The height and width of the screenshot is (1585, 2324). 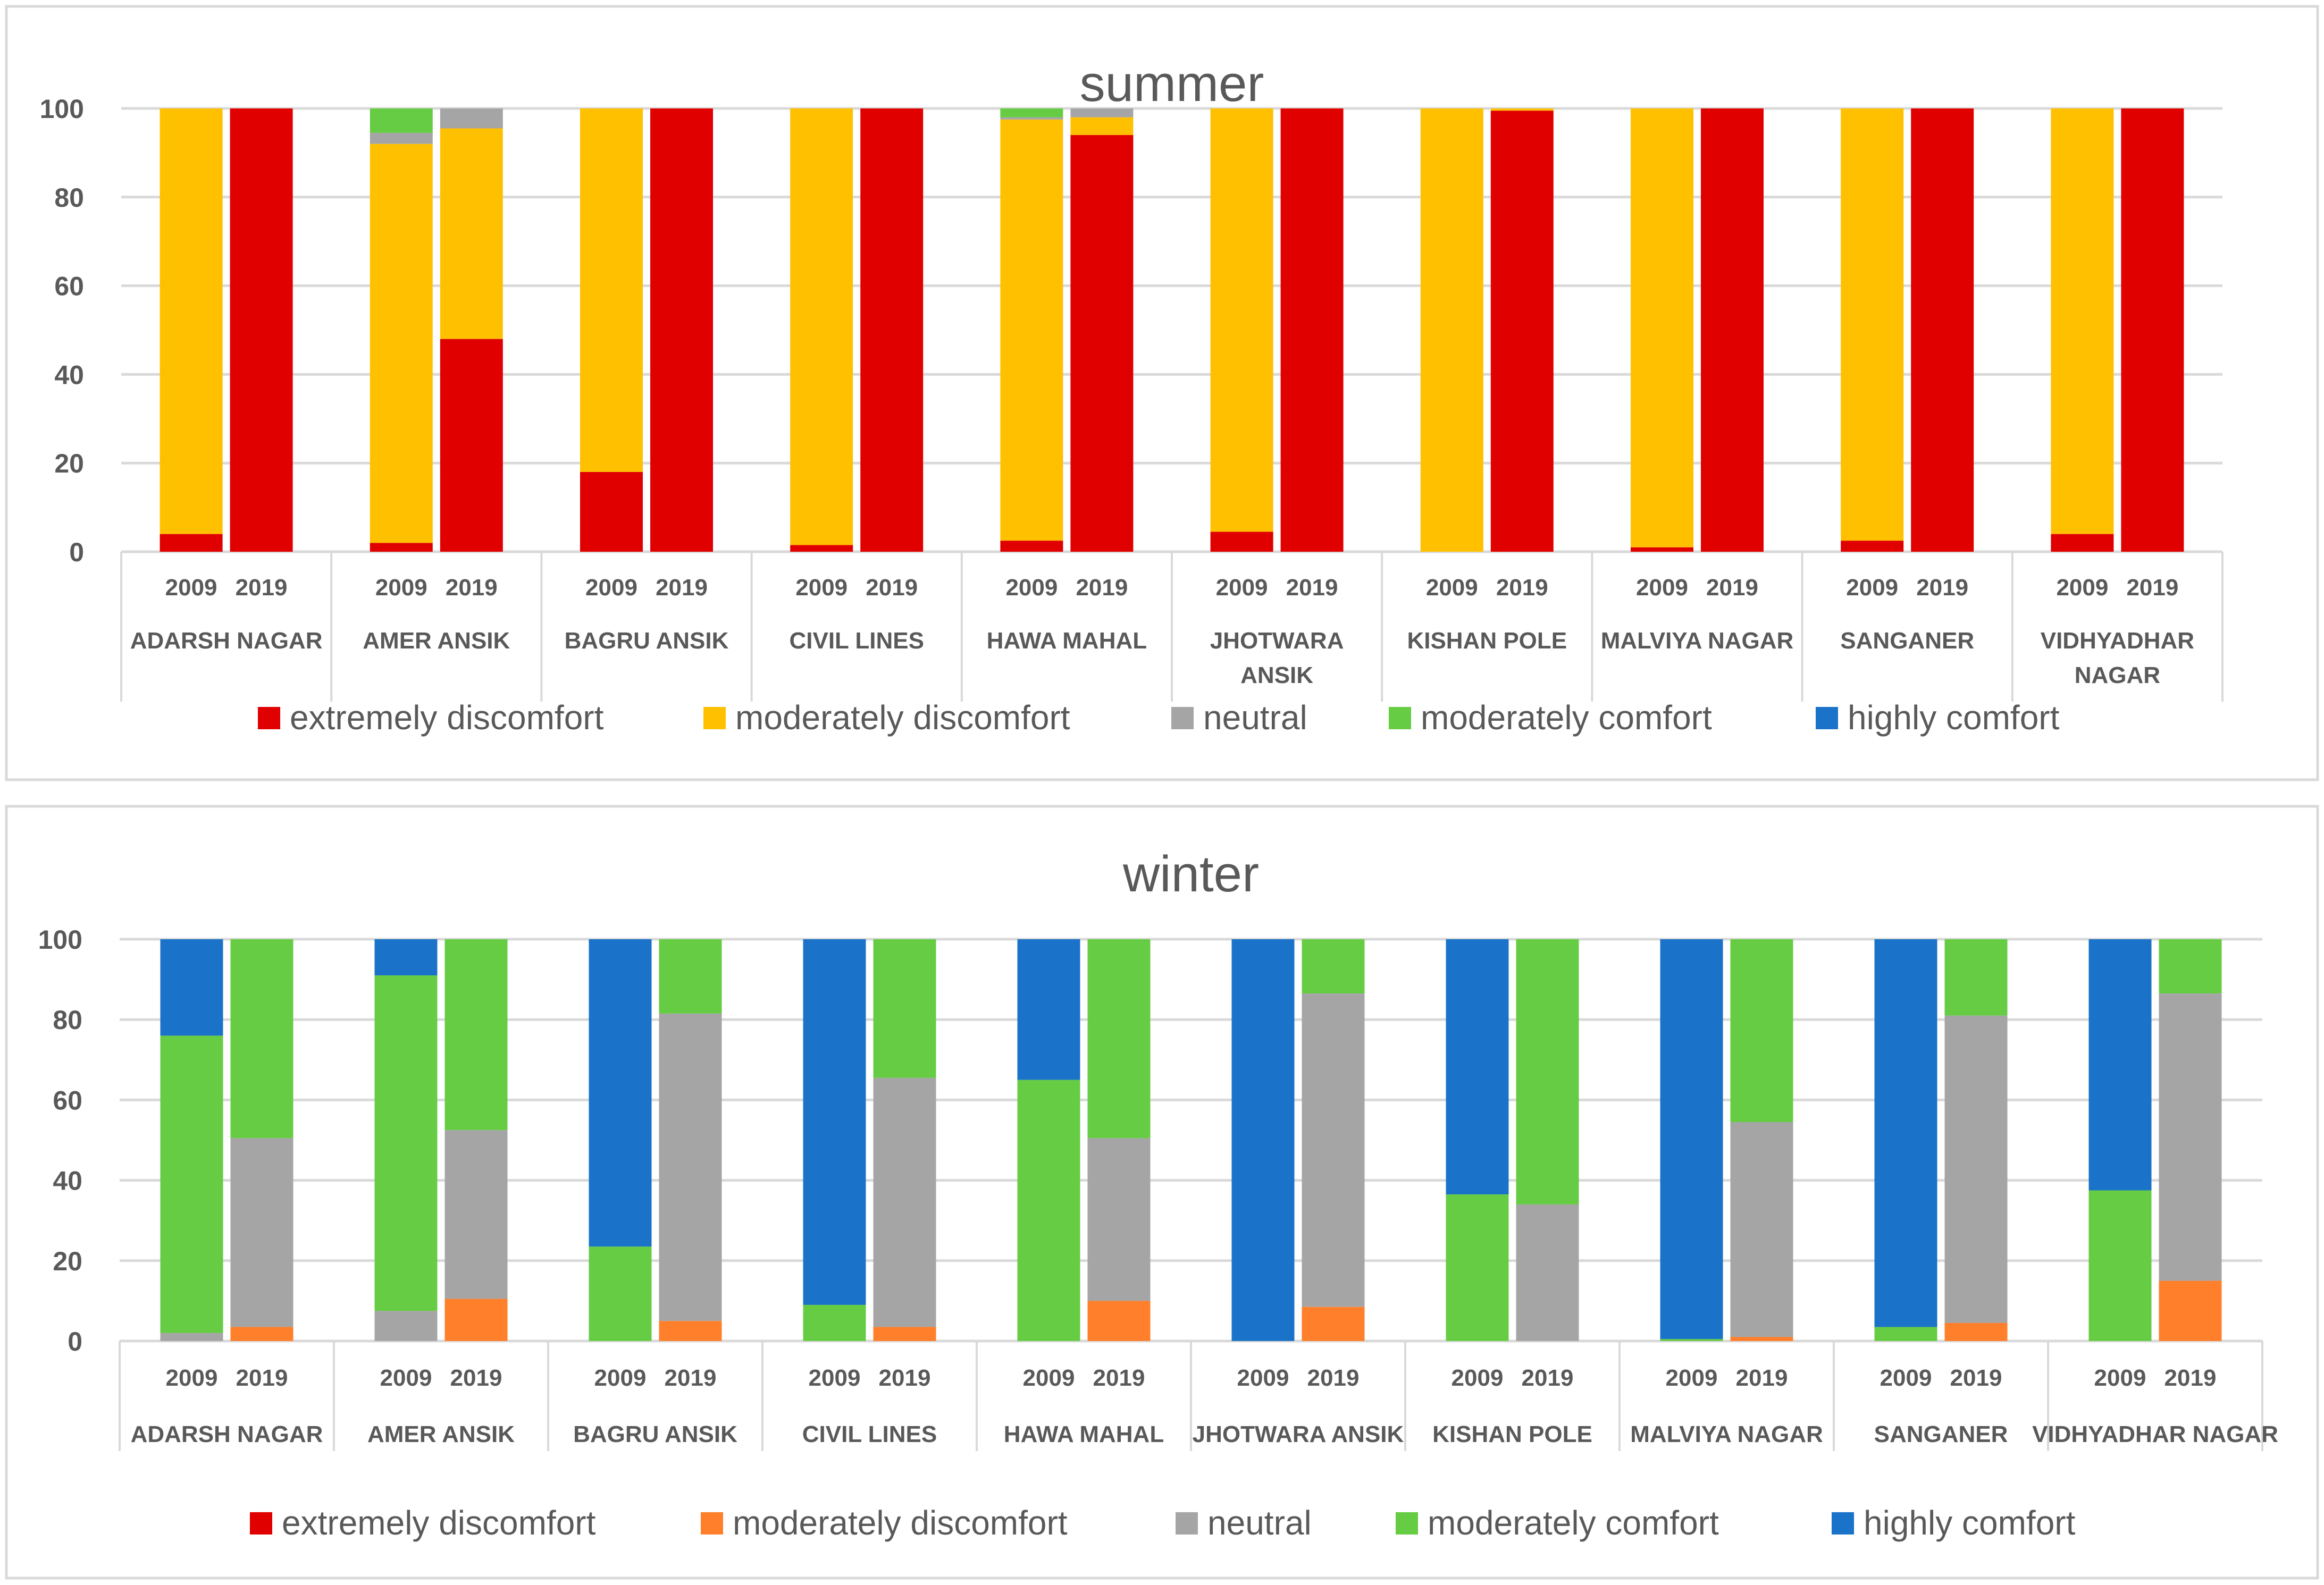 What do you see at coordinates (1407, 1523) in the screenshot?
I see `winter-legend-swatch-moderately-comfort` at bounding box center [1407, 1523].